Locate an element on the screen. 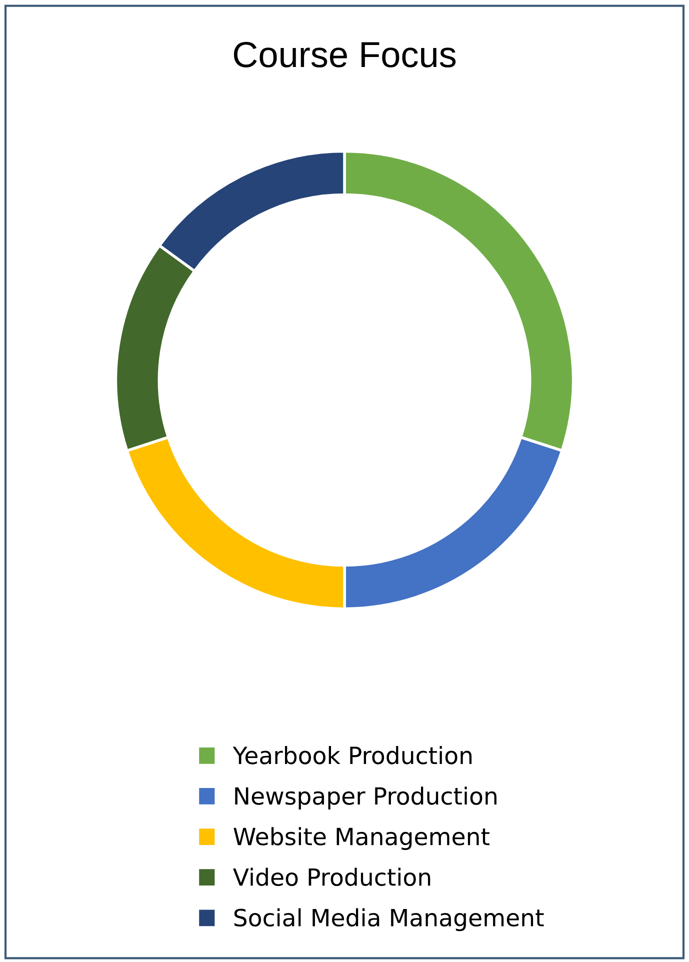 This screenshot has width=689, height=962. legend-label: Website Management is located at coordinates (362, 838).